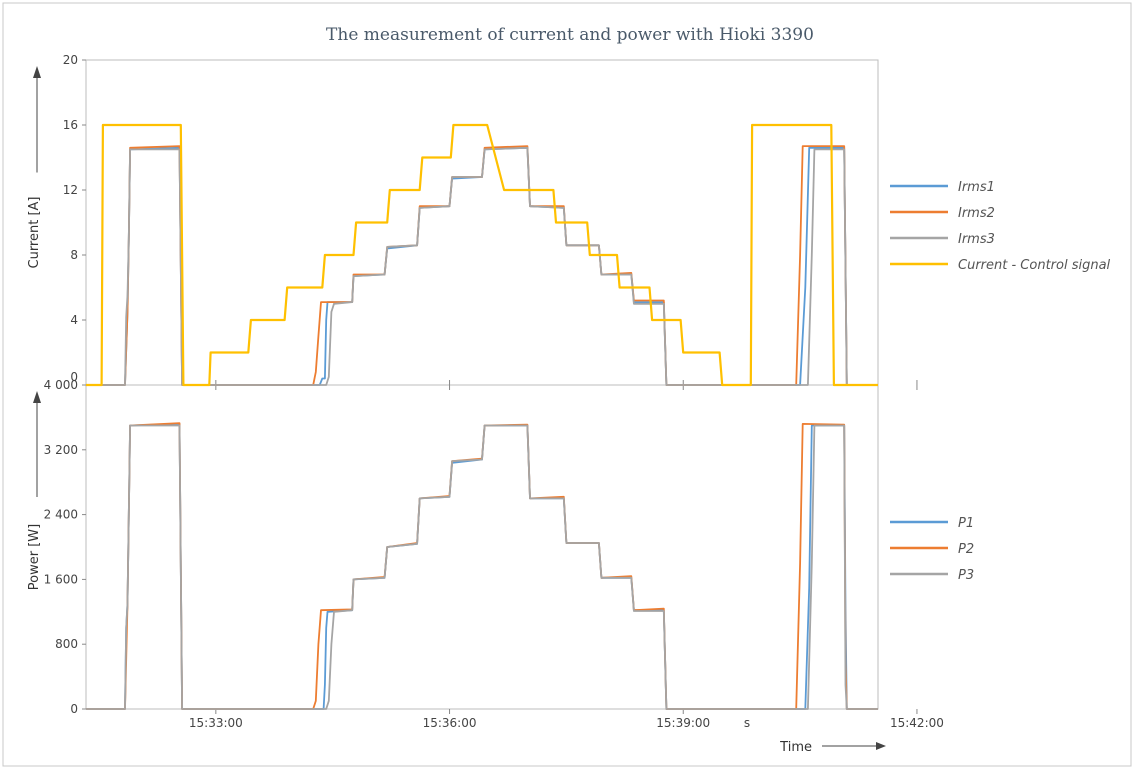 The image size is (1134, 773). I want to click on x-axis-title: Time, so click(795, 747).